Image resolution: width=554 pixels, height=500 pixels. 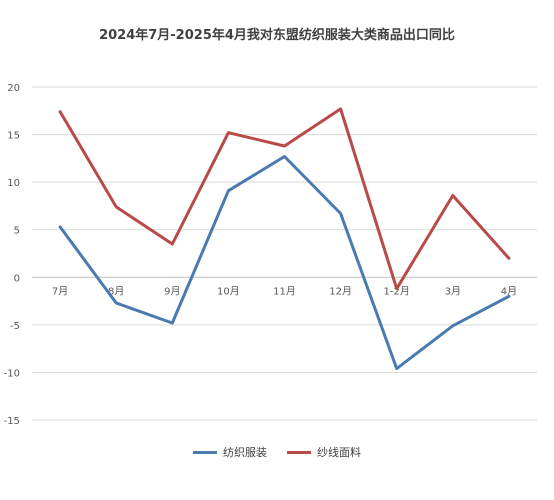 I want to click on legend-label: 纺织服装, so click(x=245, y=452).